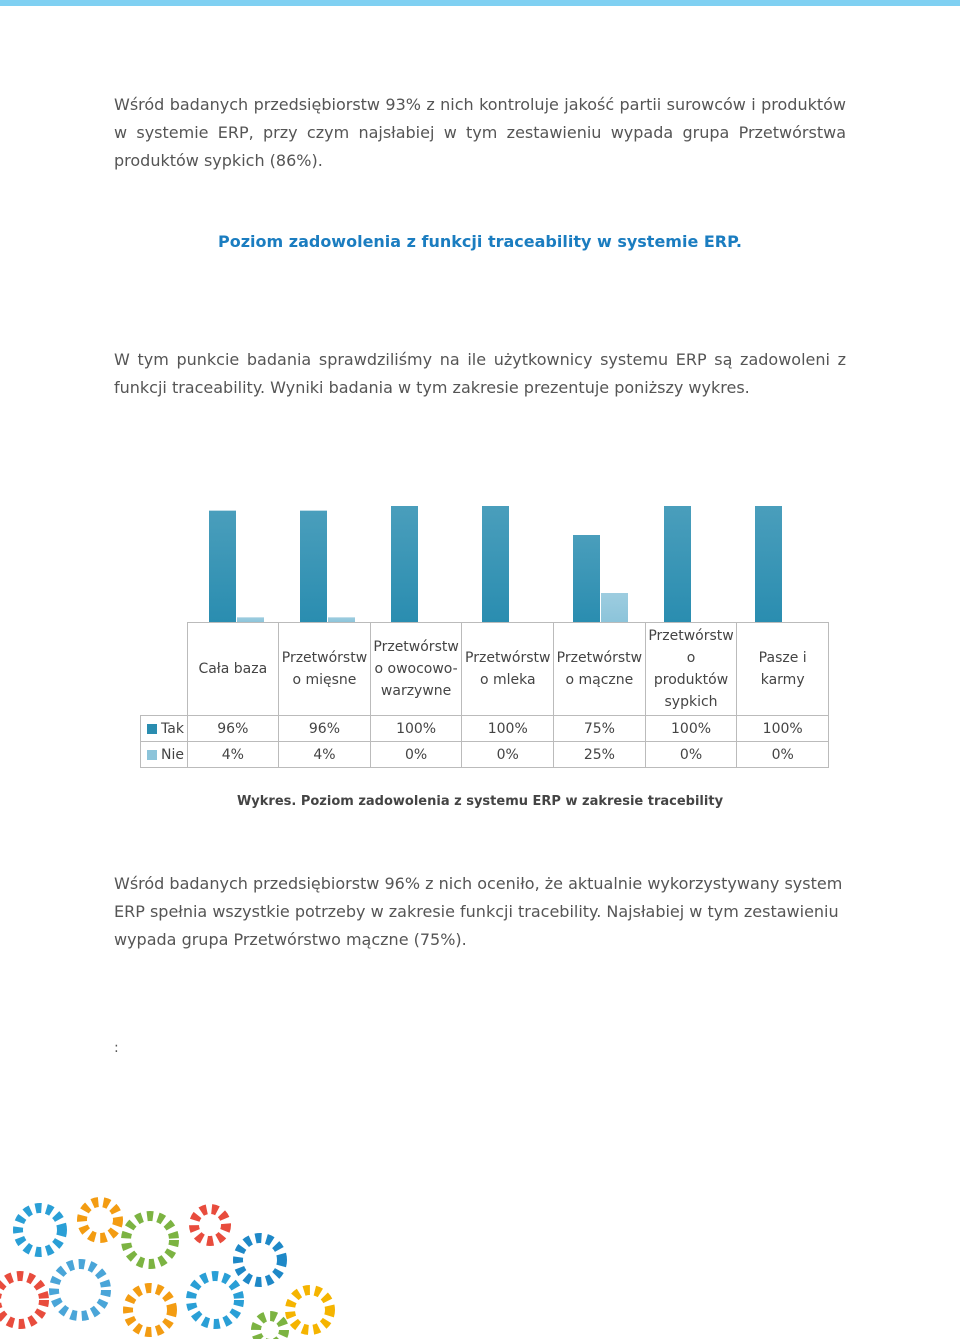  What do you see at coordinates (599, 754) in the screenshot?
I see `value-label: 25%` at bounding box center [599, 754].